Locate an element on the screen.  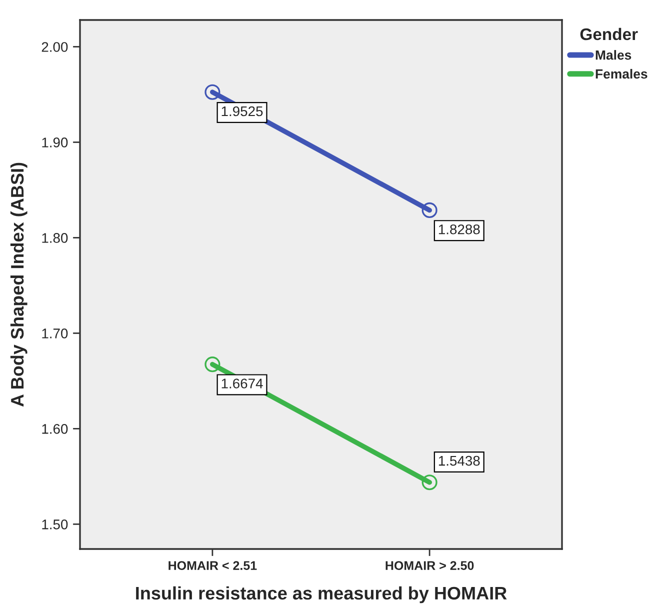
legend-label: Females is located at coordinates (622, 73).